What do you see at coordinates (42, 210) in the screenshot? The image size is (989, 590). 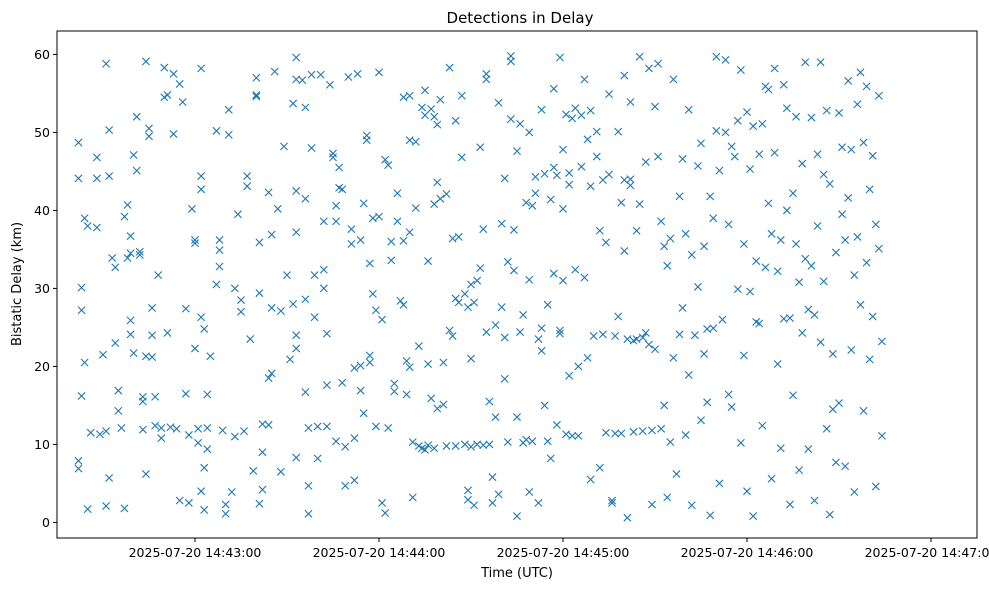 I see `y-tick-label: 40` at bounding box center [42, 210].